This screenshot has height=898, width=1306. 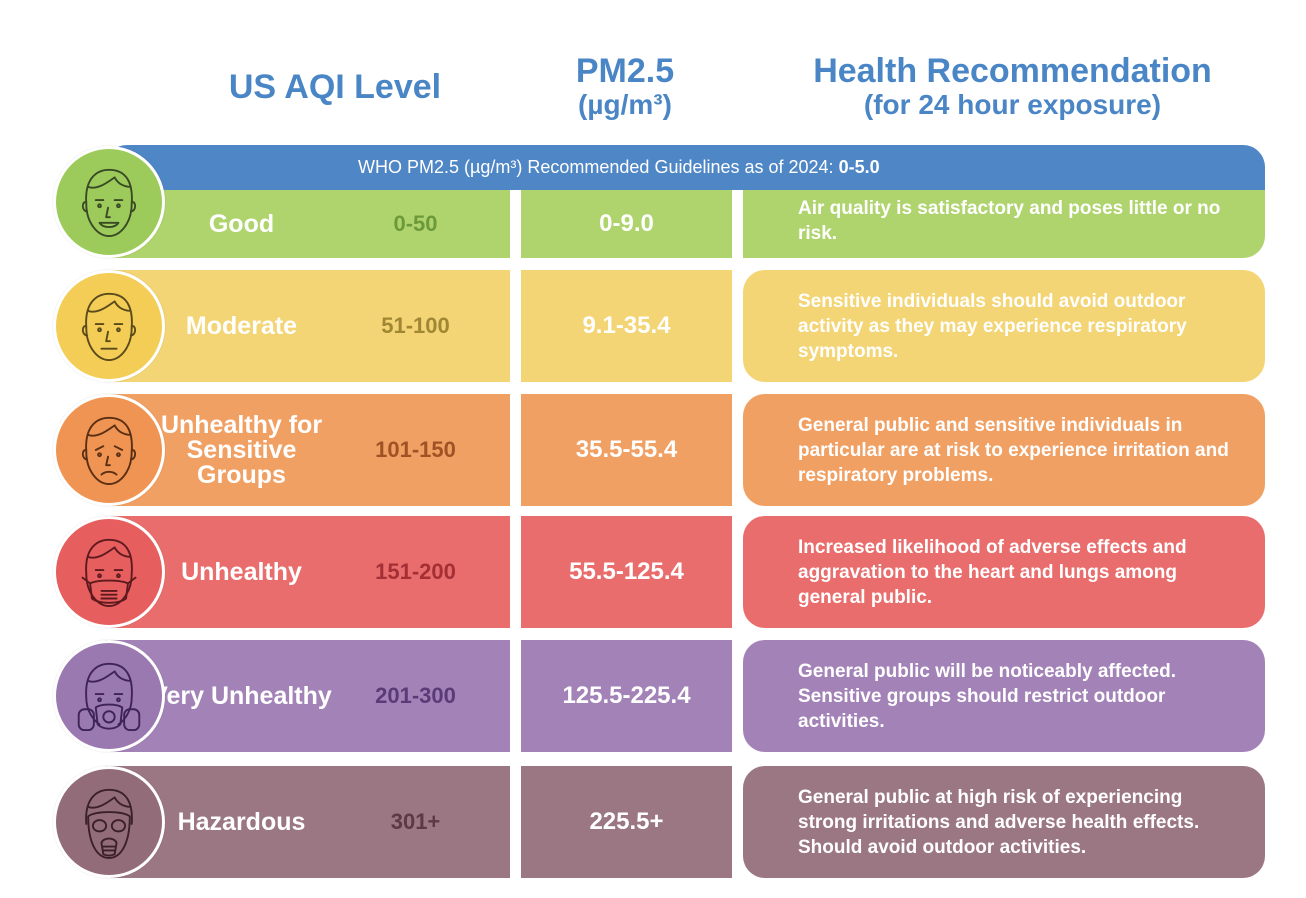 I want to click on row-usg-aqi-range: 101-150, so click(x=415, y=449).